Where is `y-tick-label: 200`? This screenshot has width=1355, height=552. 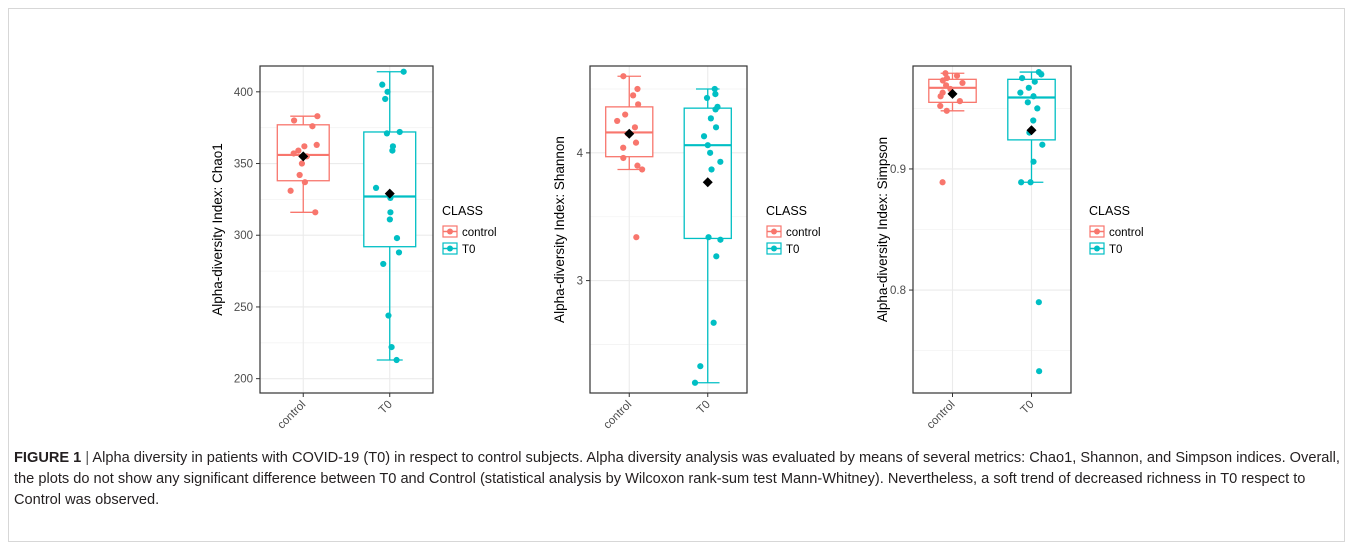
y-tick-label: 200 is located at coordinates (243, 380).